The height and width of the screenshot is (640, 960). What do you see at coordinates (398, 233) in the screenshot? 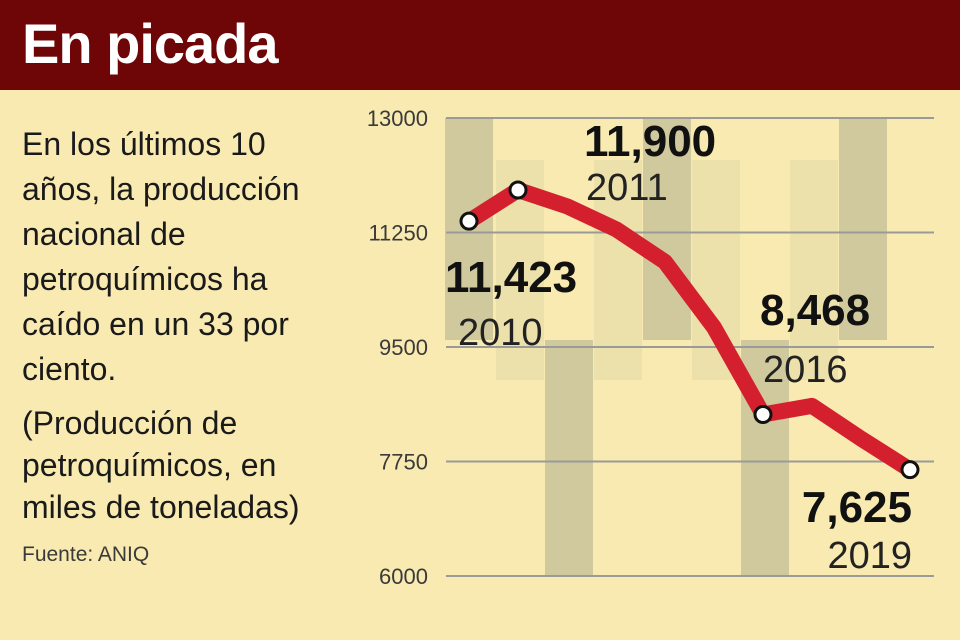
I see `y-tick-label: 11250` at bounding box center [398, 233].